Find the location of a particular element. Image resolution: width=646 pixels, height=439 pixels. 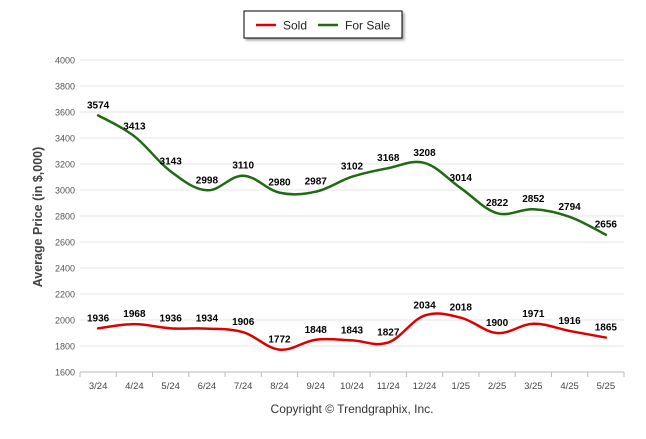

x-tick-label: 3/24 is located at coordinates (98, 386).